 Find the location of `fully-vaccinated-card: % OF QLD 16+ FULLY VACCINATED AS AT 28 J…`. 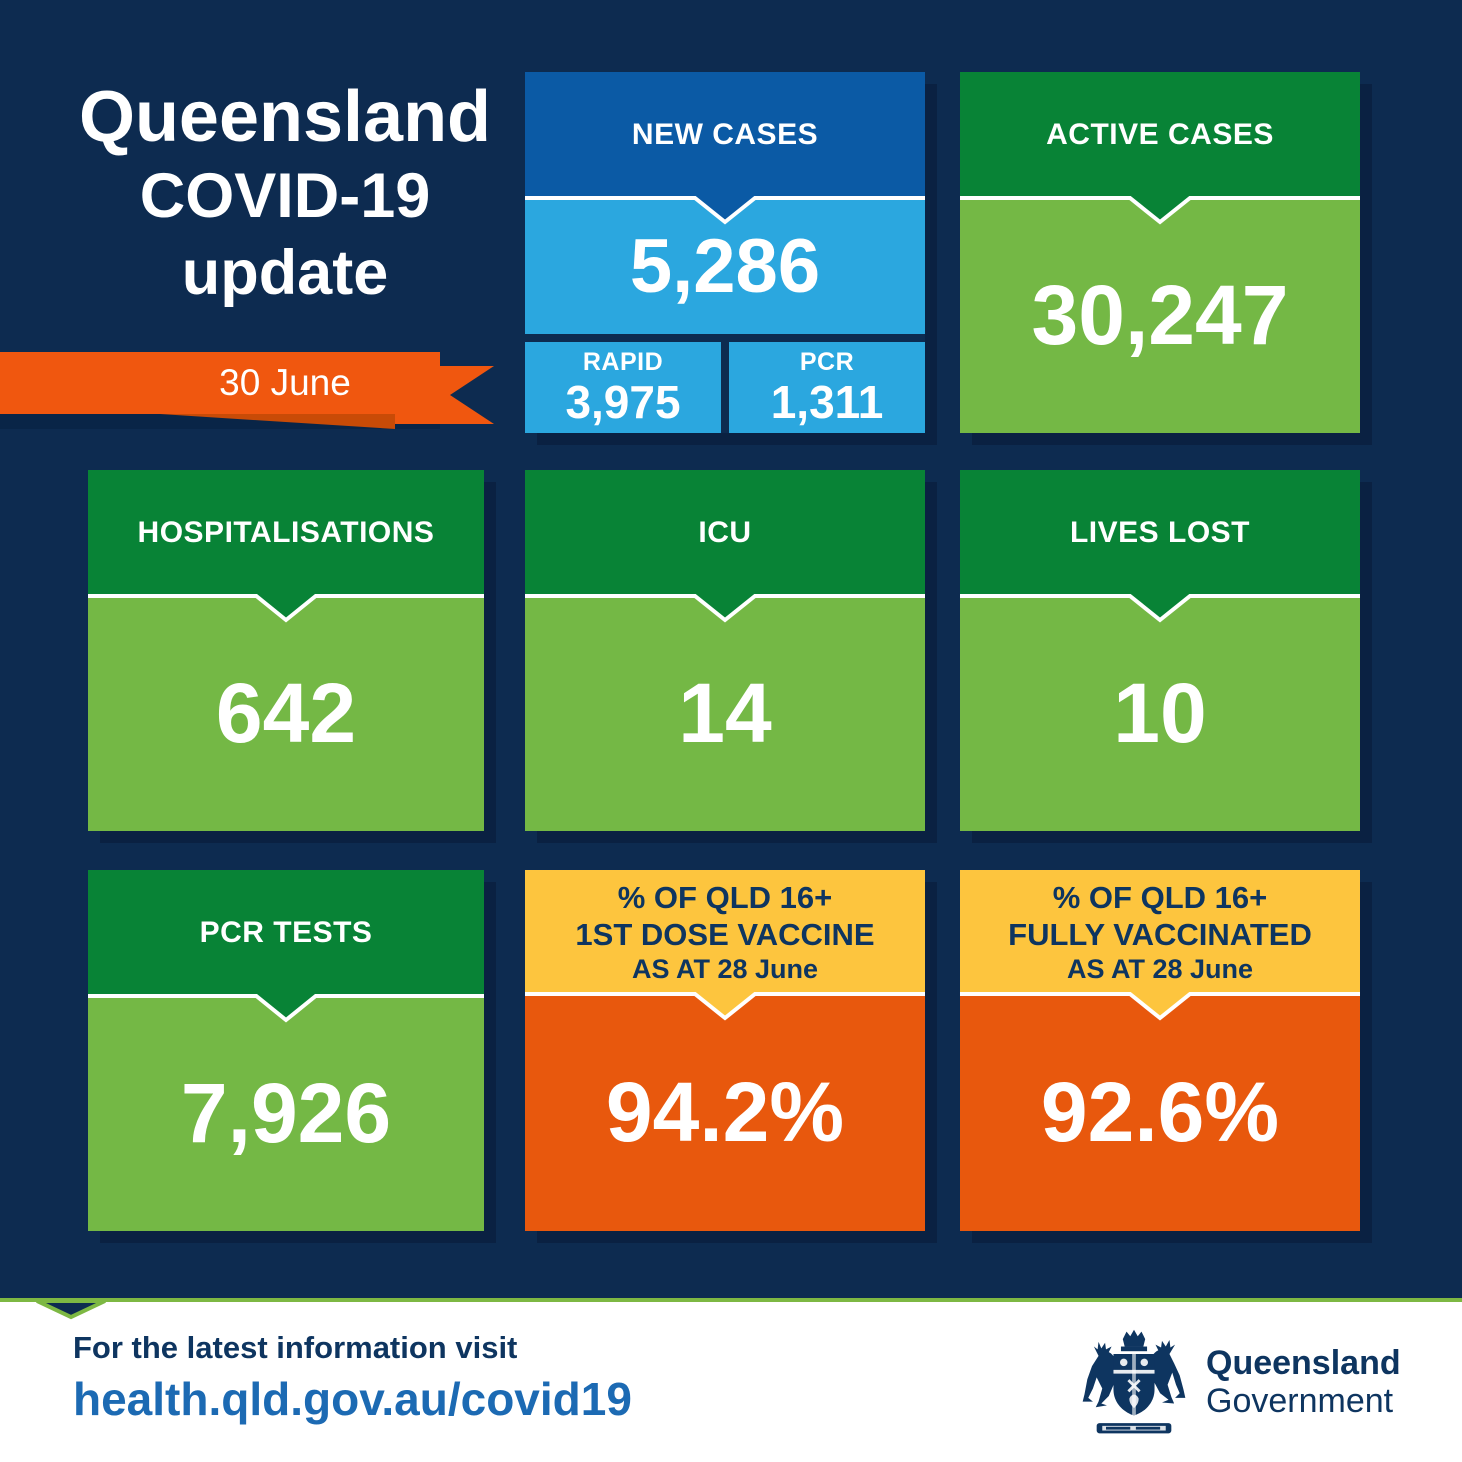

fully-vaccinated-card: % OF QLD 16+ FULLY VACCINATED AS AT 28 J… is located at coordinates (1160, 1050).